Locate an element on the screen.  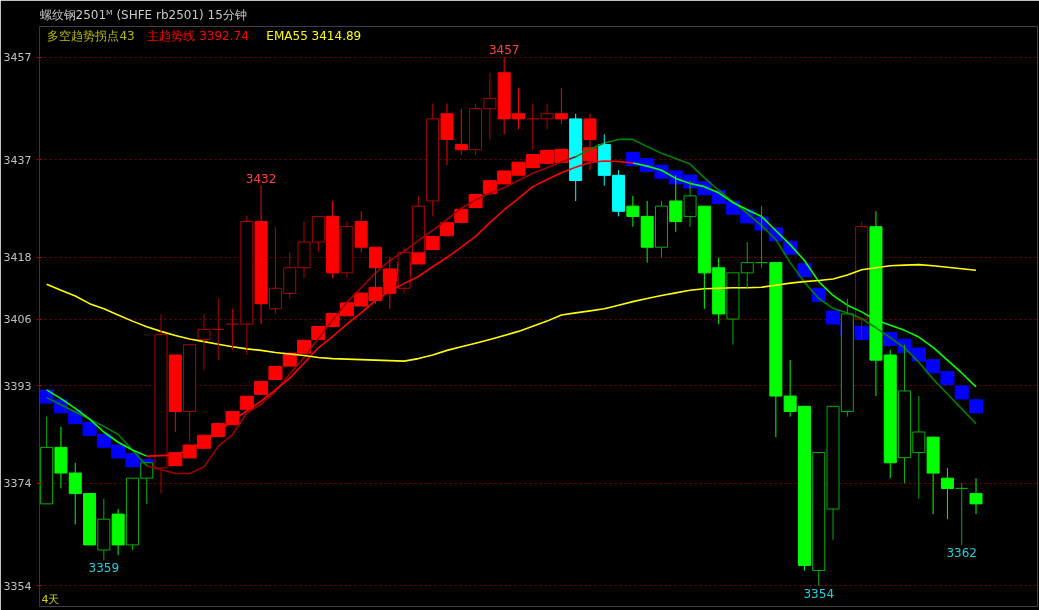
y-tick-label: 3406 is located at coordinates (17, 320).